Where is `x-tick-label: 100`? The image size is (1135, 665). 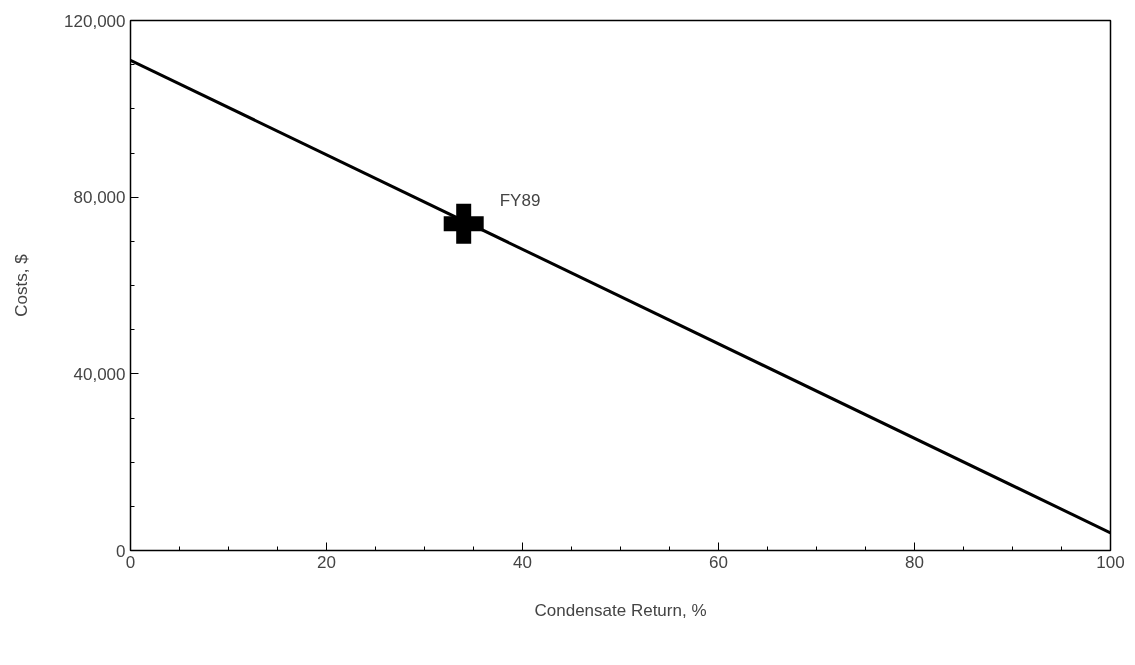 x-tick-label: 100 is located at coordinates (1110, 562).